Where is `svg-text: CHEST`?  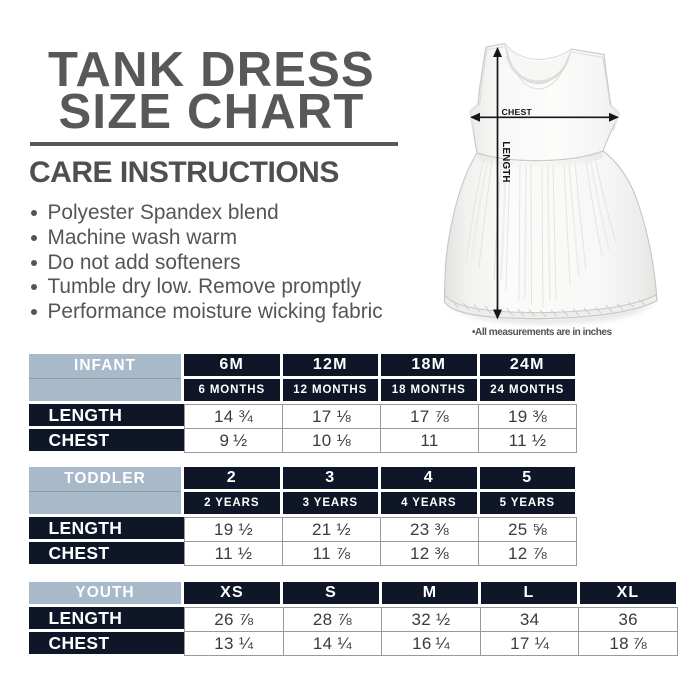 svg-text: CHEST is located at coordinates (517, 112).